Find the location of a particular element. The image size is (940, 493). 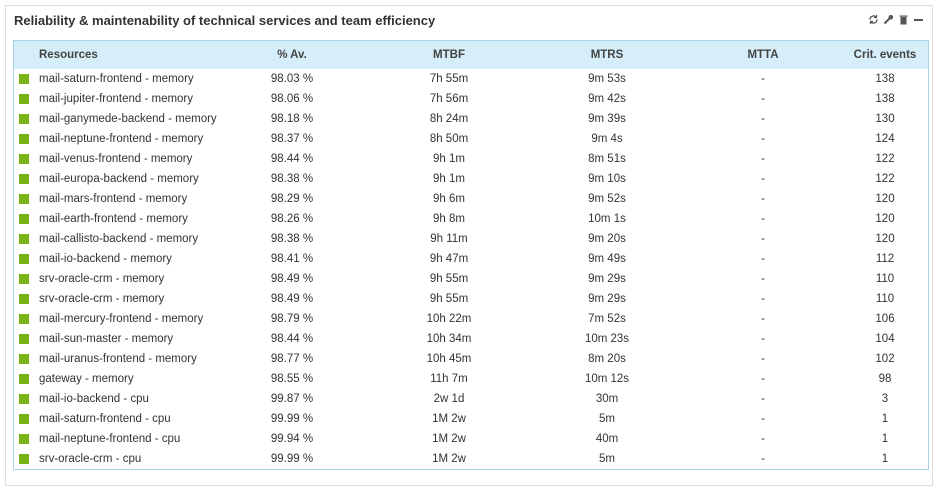

metric-cell: 10h 34m is located at coordinates (449, 339).